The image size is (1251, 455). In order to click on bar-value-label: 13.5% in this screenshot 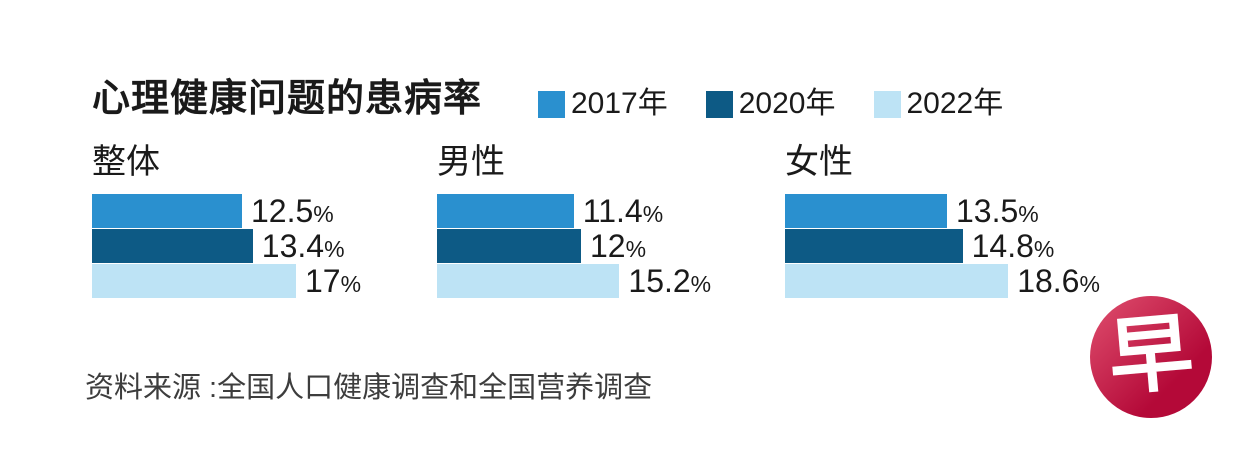, I will do `click(997, 211)`.